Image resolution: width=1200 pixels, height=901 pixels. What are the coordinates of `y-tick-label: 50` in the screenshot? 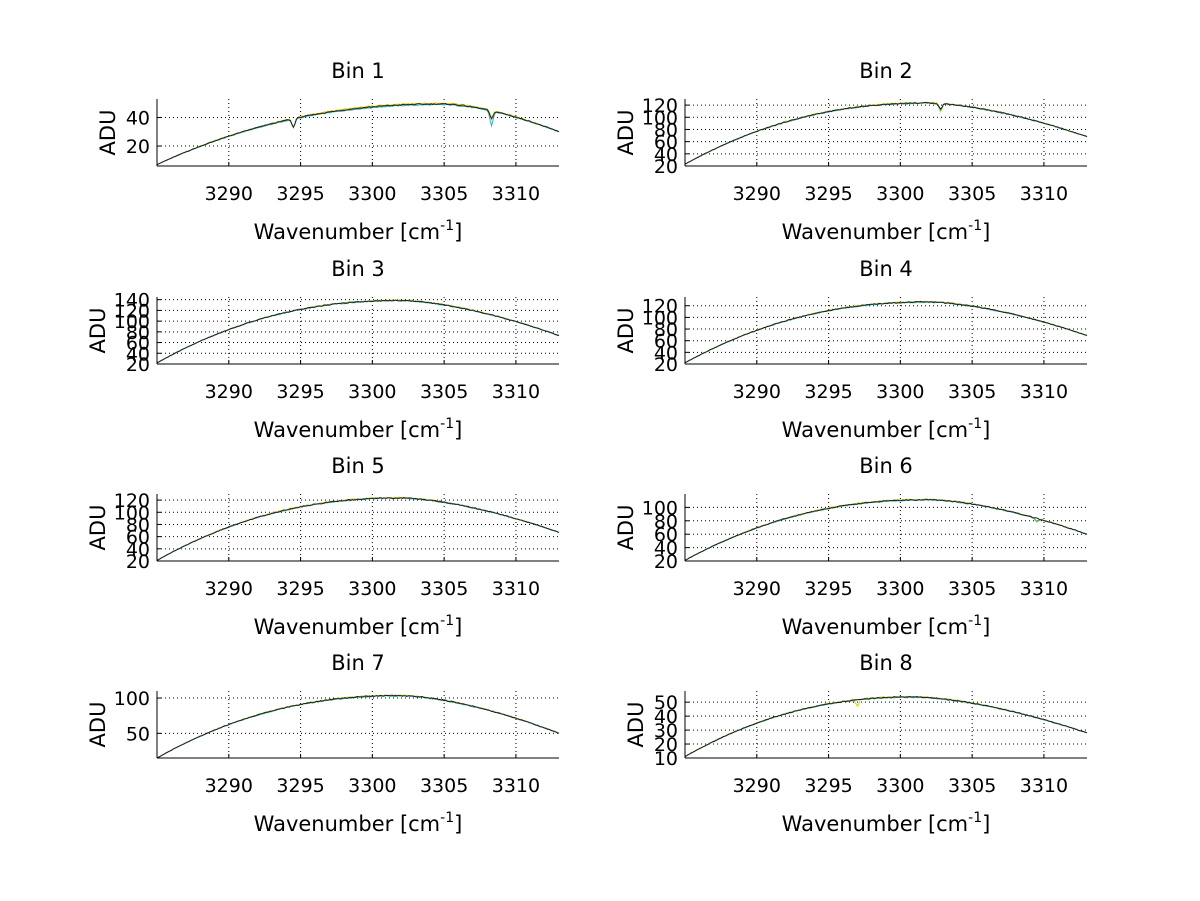 It's located at (138, 734).